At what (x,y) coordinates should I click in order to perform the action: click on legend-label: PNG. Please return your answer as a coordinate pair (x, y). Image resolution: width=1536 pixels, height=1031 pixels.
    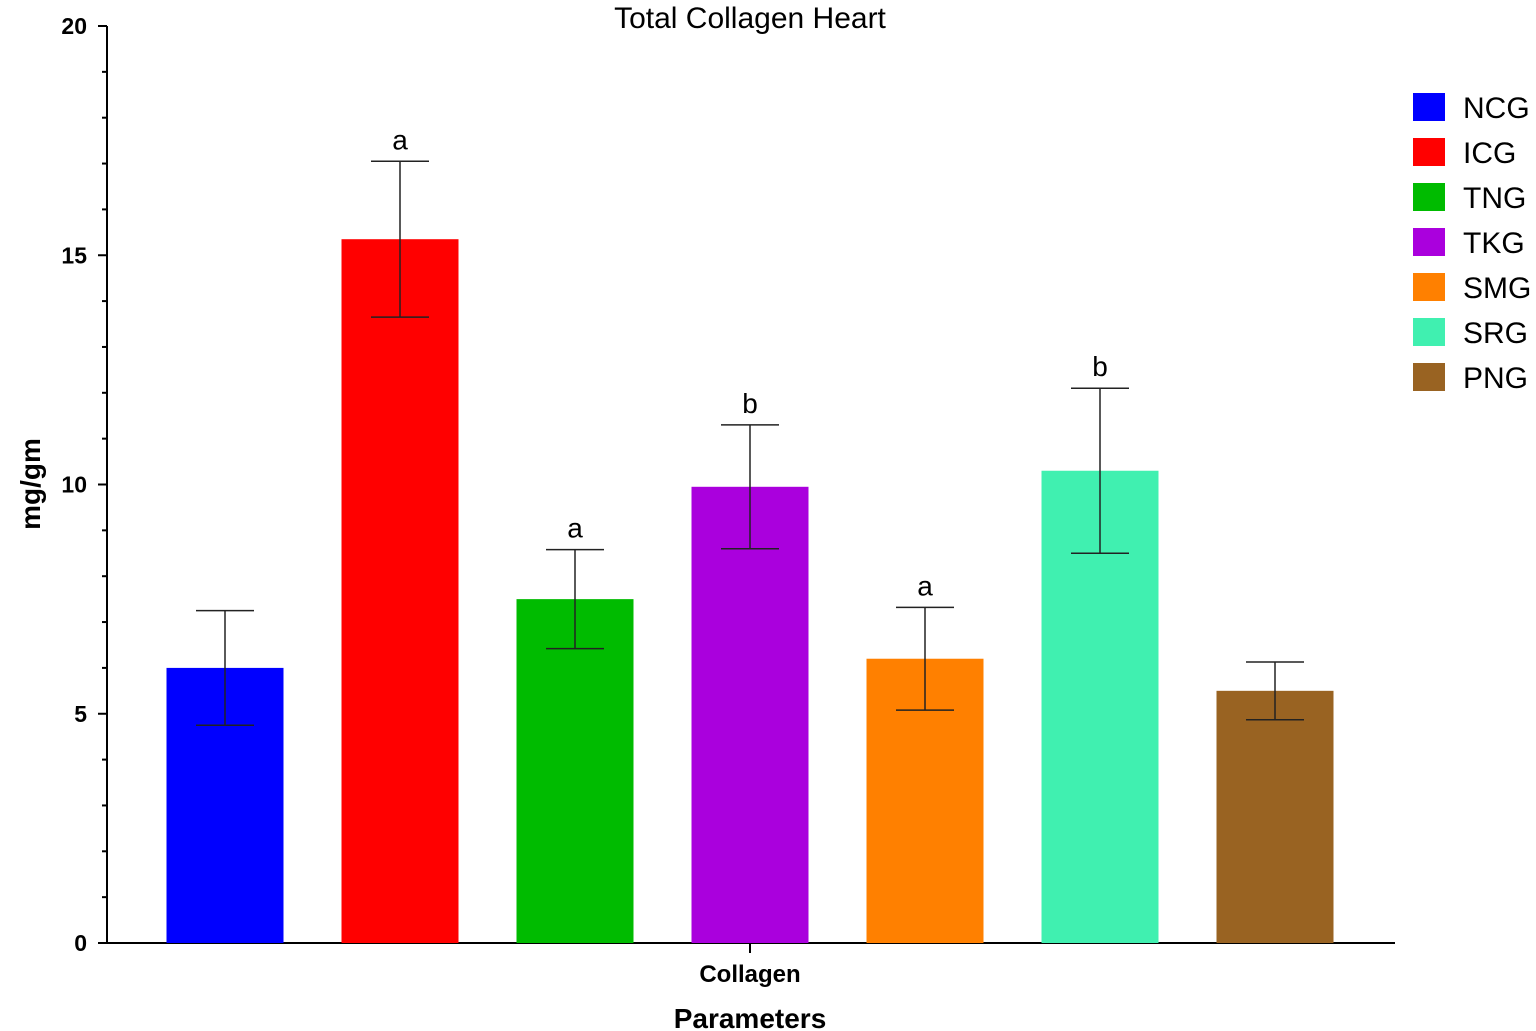
    Looking at the image, I should click on (1495, 378).